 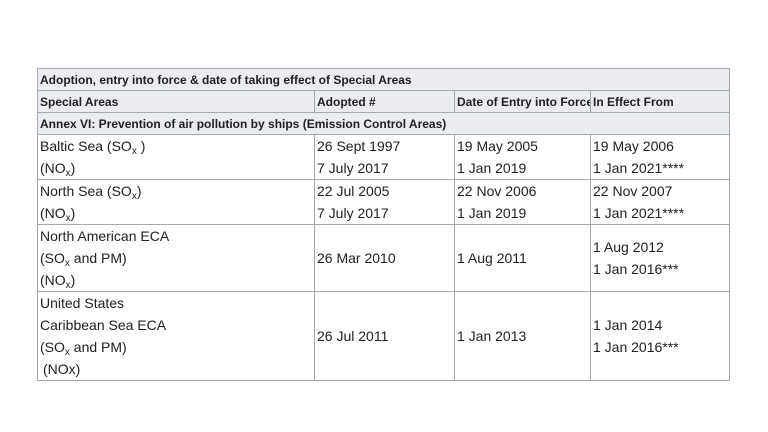 I want to click on effect-date: 1 Aug 2012, so click(x=628, y=247).